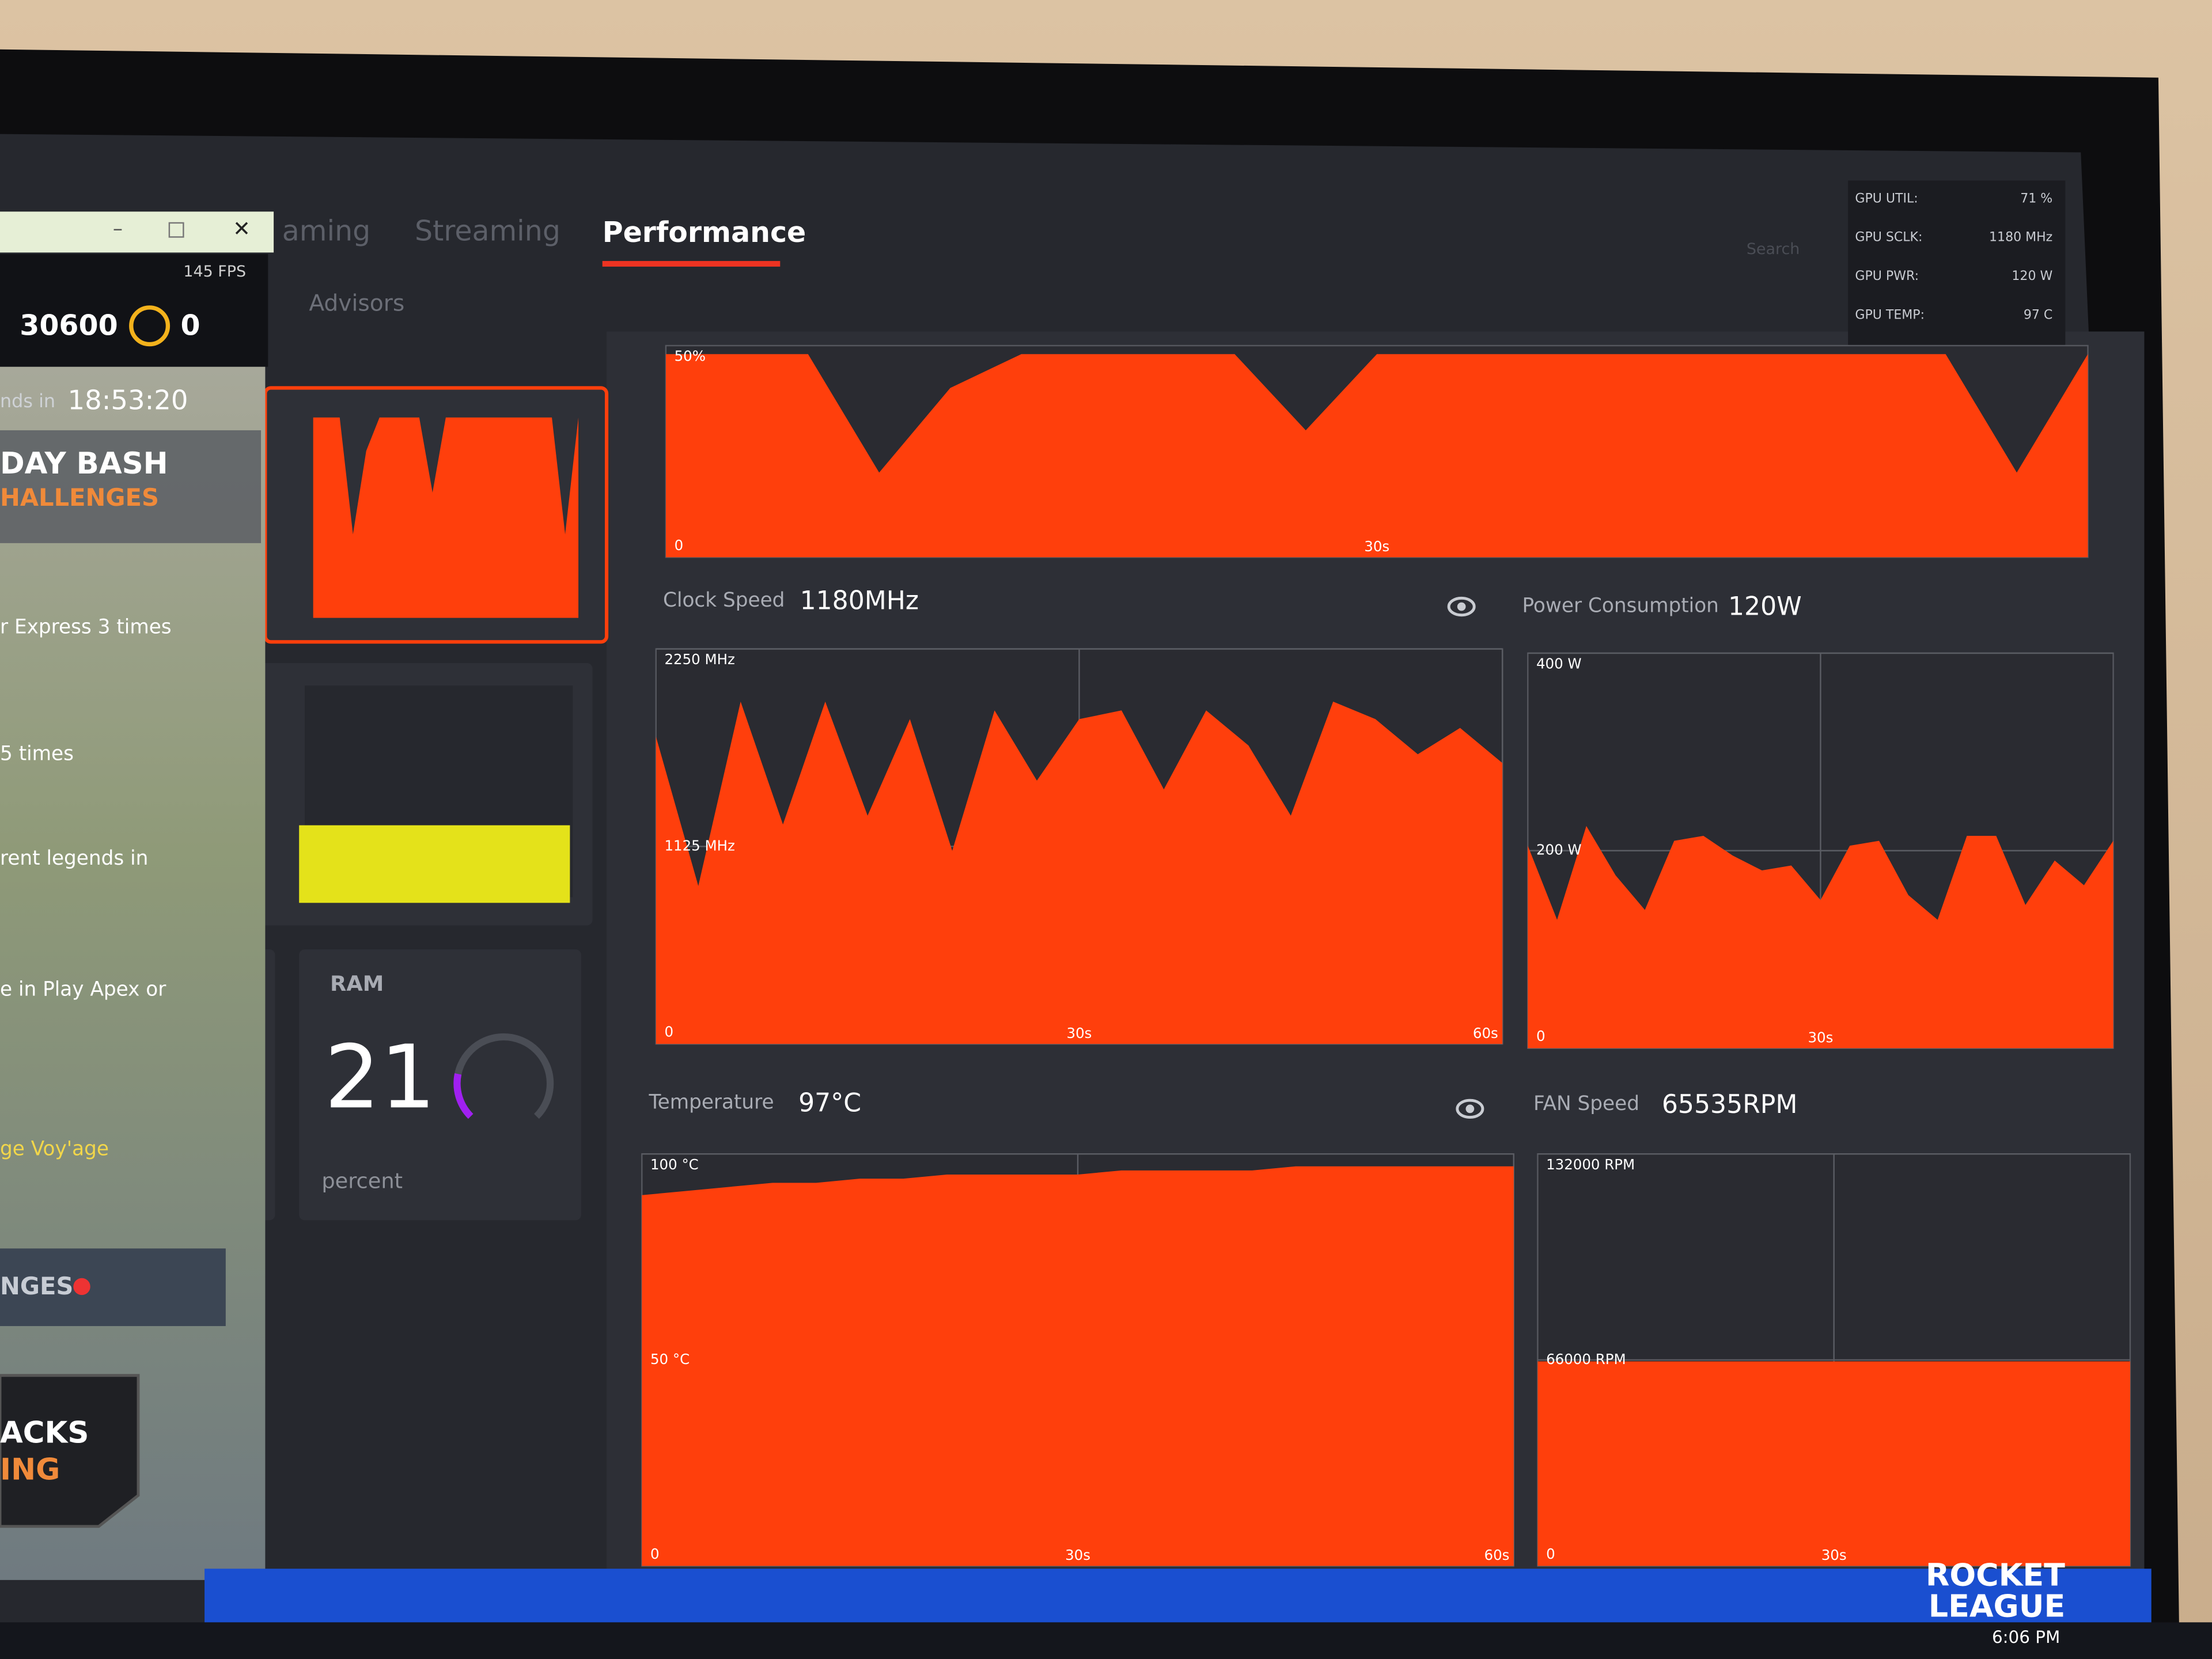 Image resolution: width=2212 pixels, height=1659 pixels. What do you see at coordinates (724, 600) in the screenshot?
I see `chart-title: Clock Speed` at bounding box center [724, 600].